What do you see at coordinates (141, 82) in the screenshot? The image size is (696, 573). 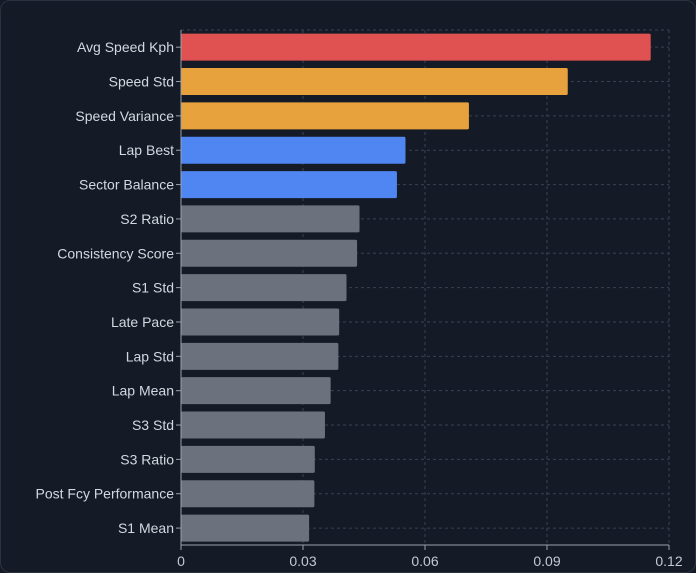 I see `category-label: Speed Std` at bounding box center [141, 82].